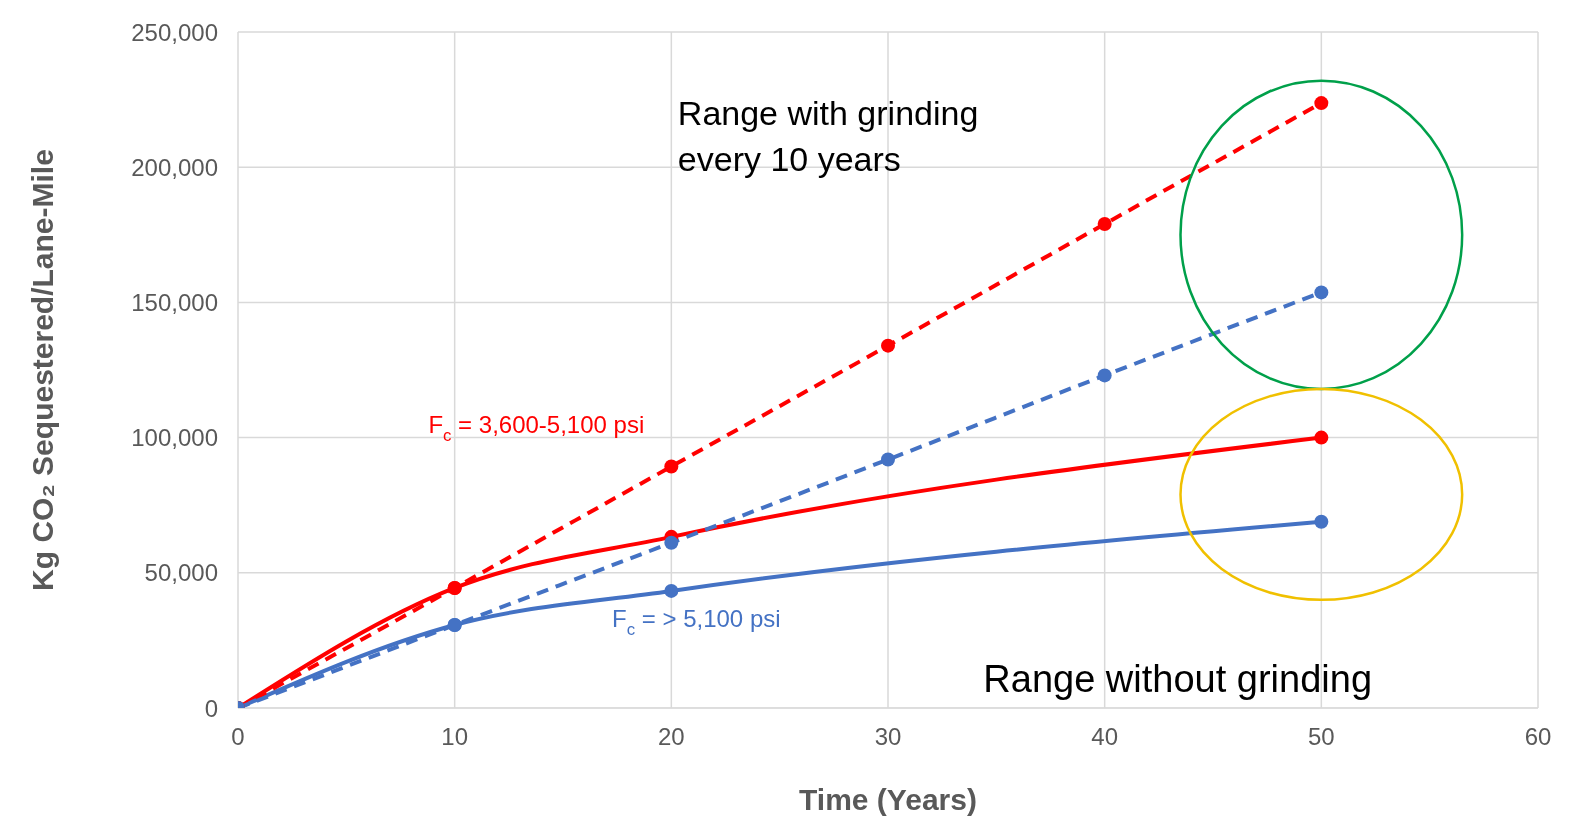 The height and width of the screenshot is (836, 1586). I want to click on text: F$_{c}$ = 3,600-5,100 psi, so click(536, 428).